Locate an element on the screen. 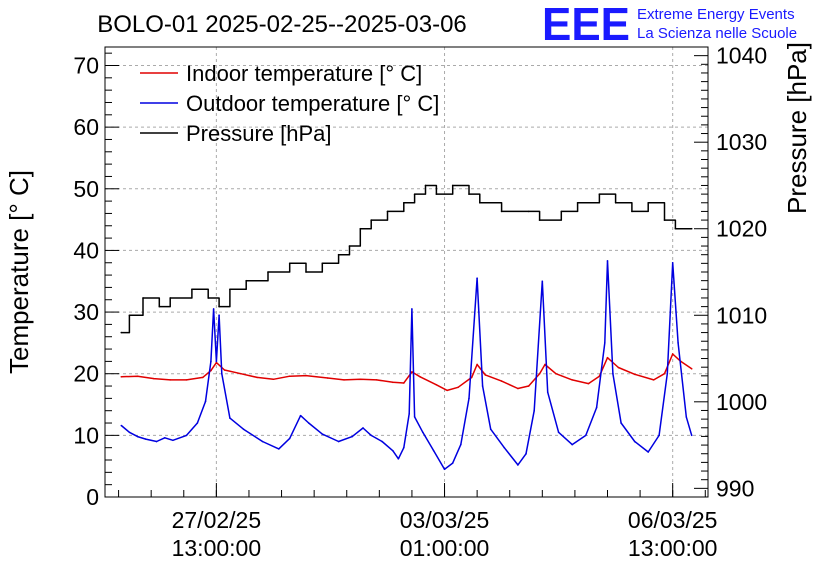 The height and width of the screenshot is (572, 836). y-axis-title-left: Temperature [° C] is located at coordinates (19, 272).